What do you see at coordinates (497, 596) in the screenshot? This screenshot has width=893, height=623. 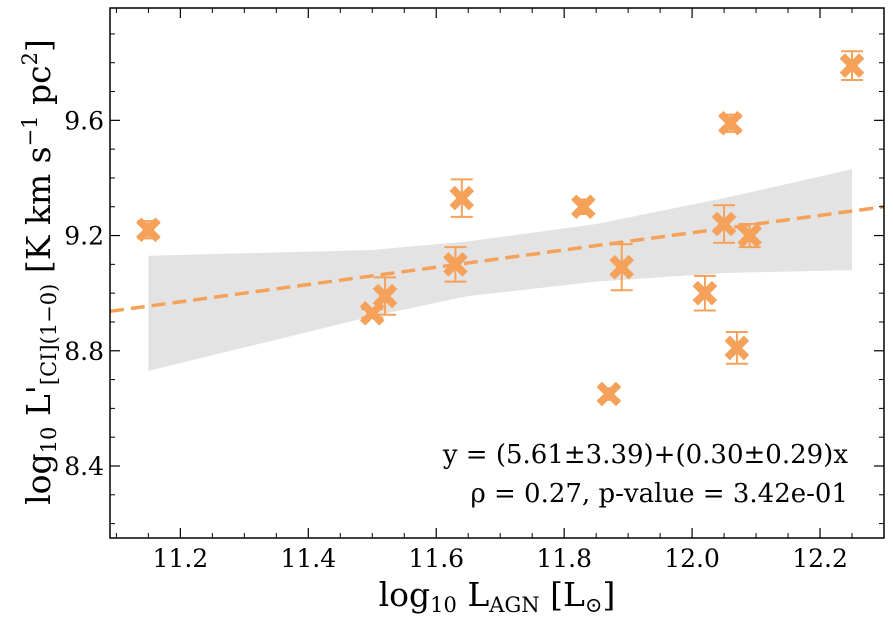 I see `x-axis-label: log10 LAGN [L⊙]` at bounding box center [497, 596].